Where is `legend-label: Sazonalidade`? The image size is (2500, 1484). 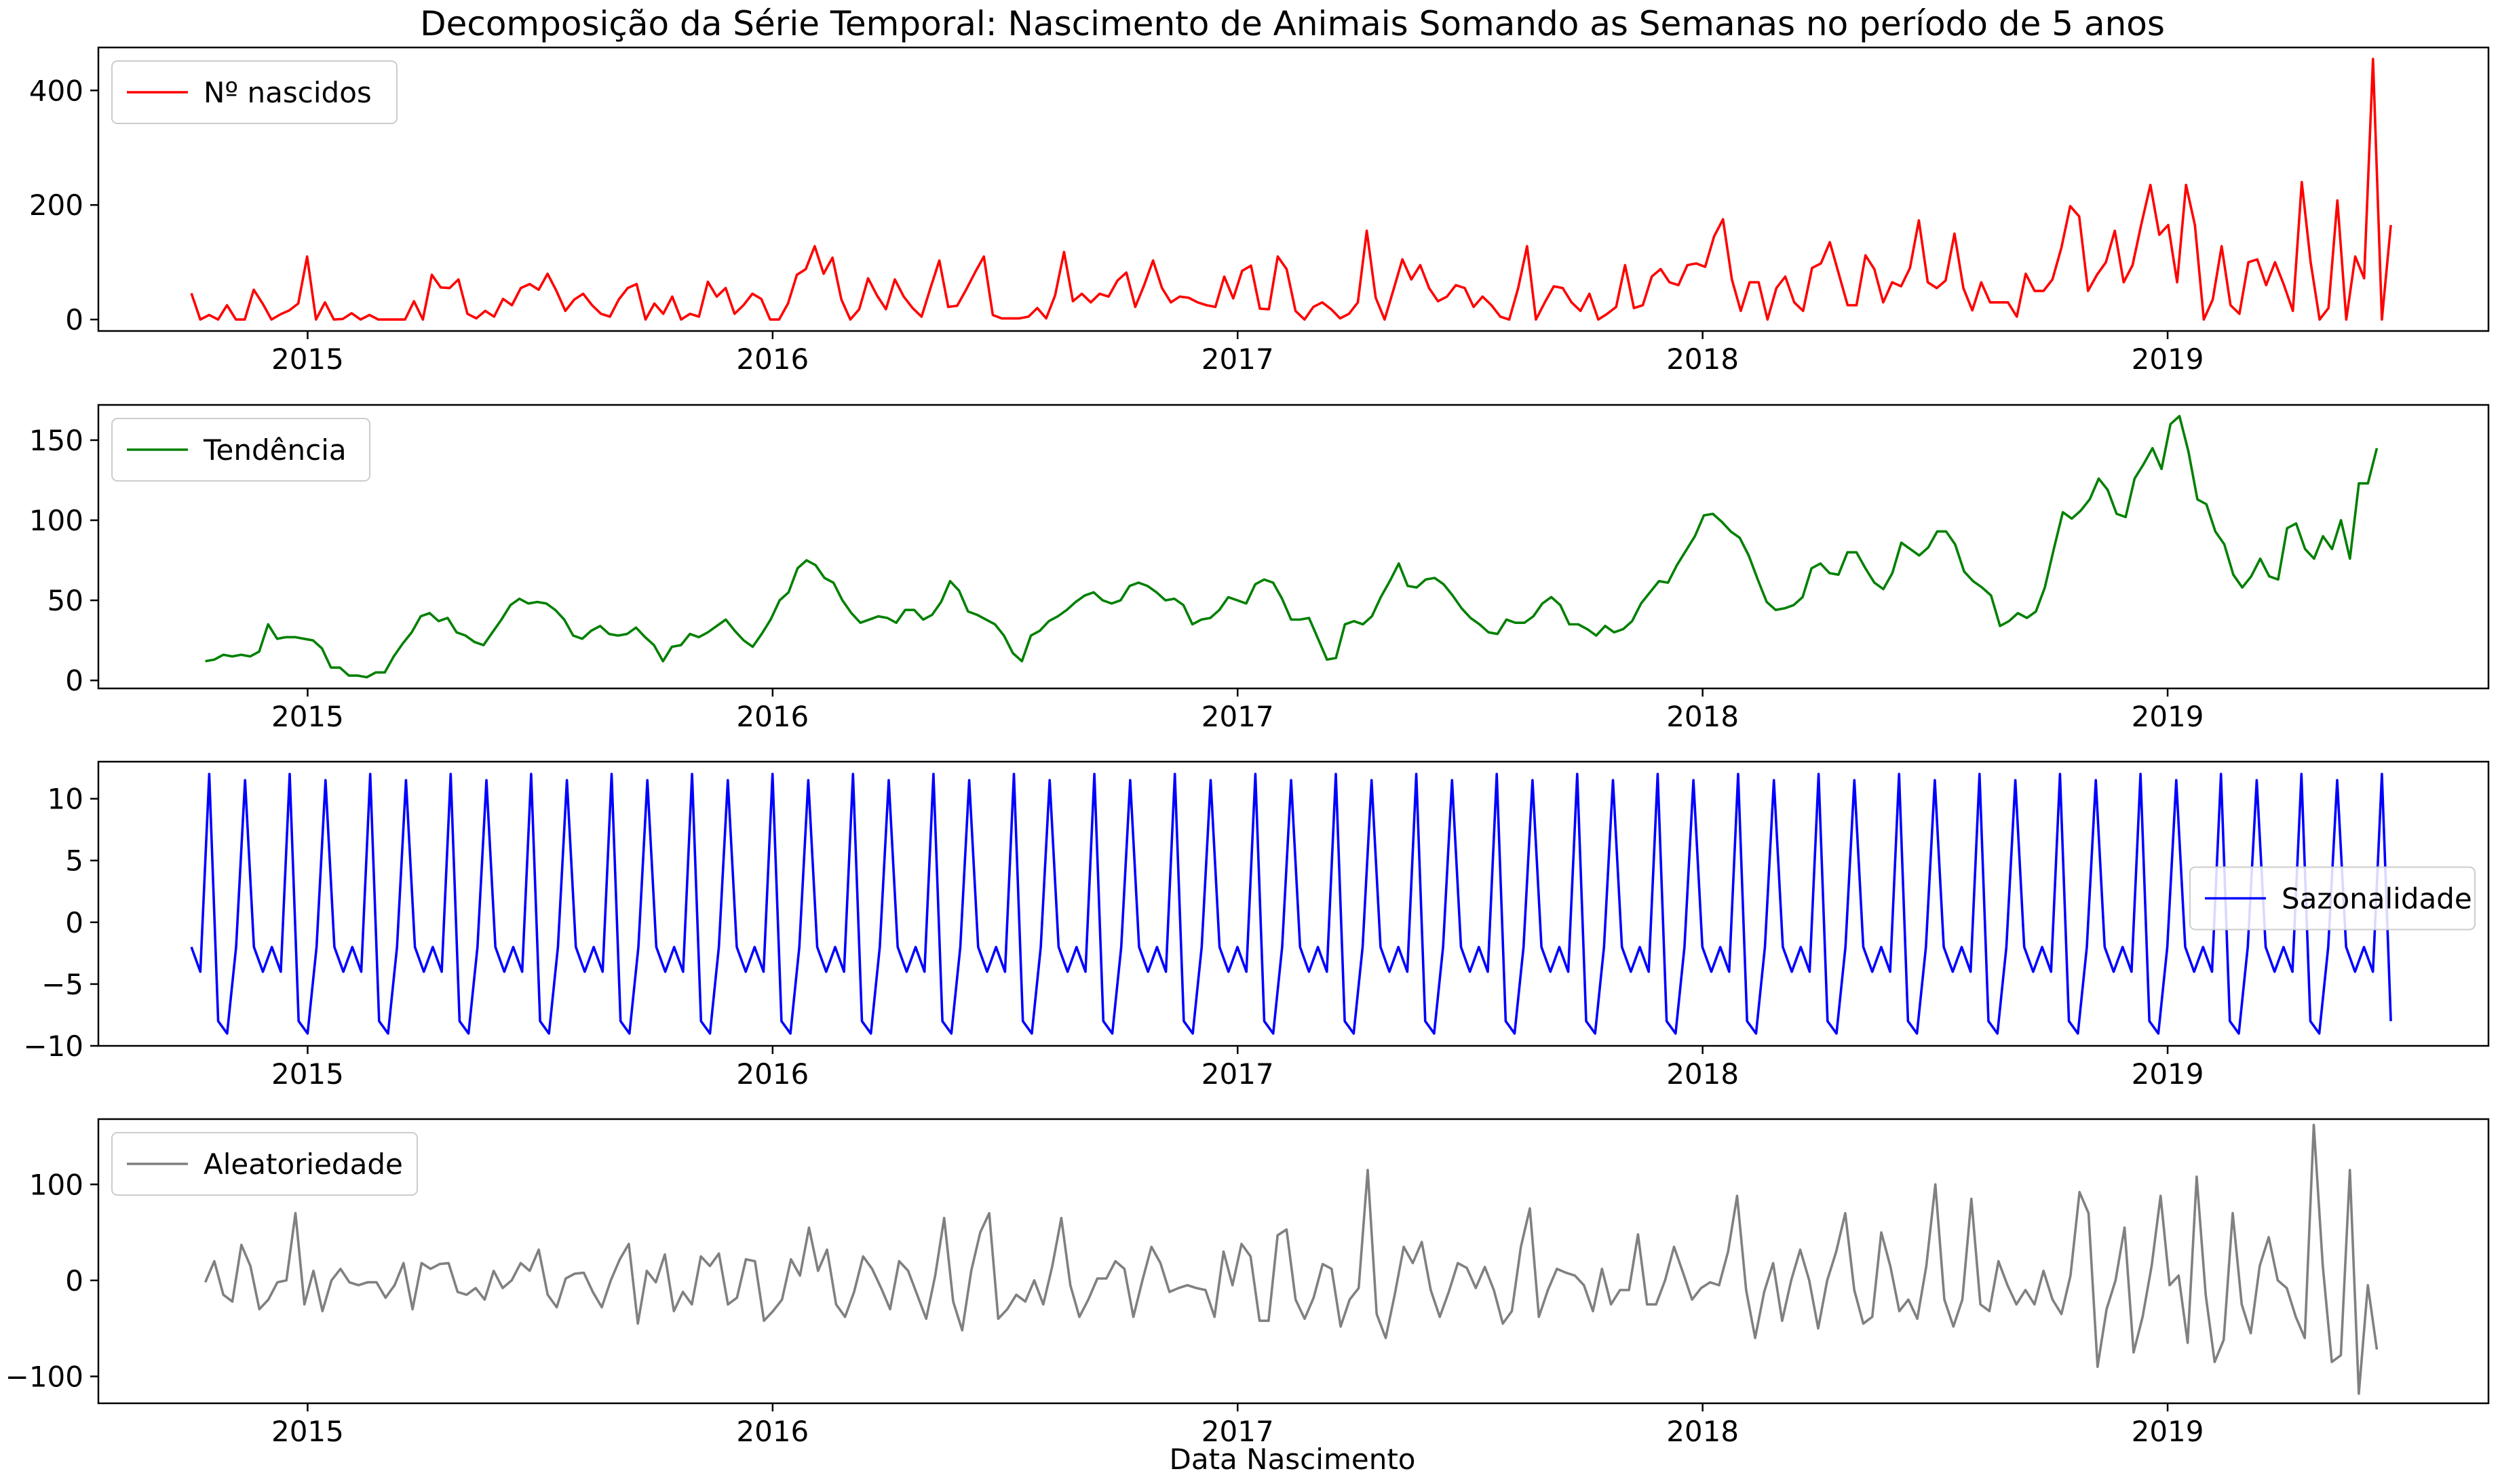 legend-label: Sazonalidade is located at coordinates (2377, 899).